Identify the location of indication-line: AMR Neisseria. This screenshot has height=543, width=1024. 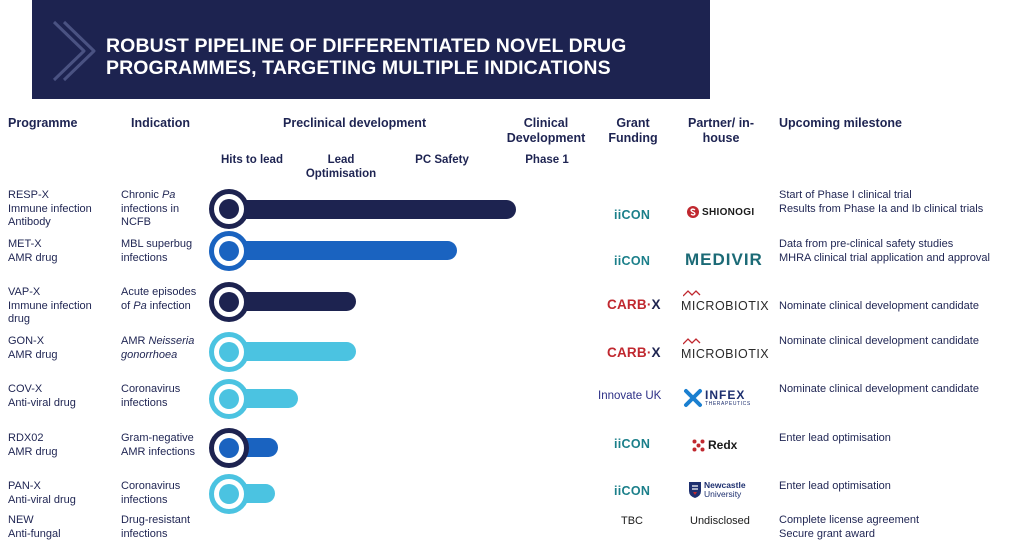
(157, 342).